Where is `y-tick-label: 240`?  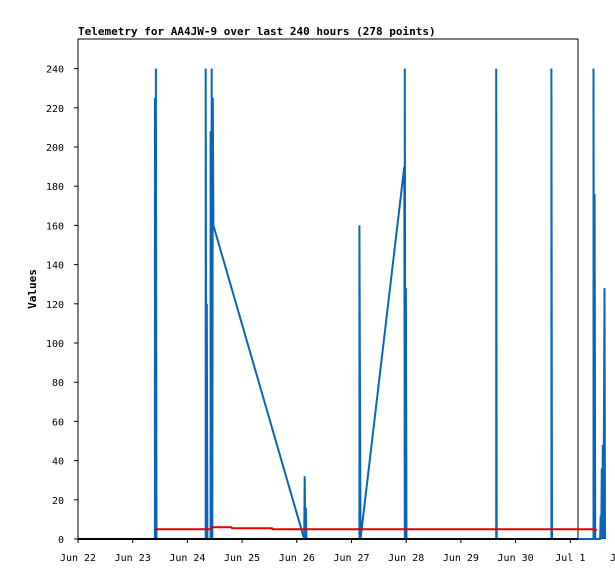 y-tick-label: 240 is located at coordinates (55, 70).